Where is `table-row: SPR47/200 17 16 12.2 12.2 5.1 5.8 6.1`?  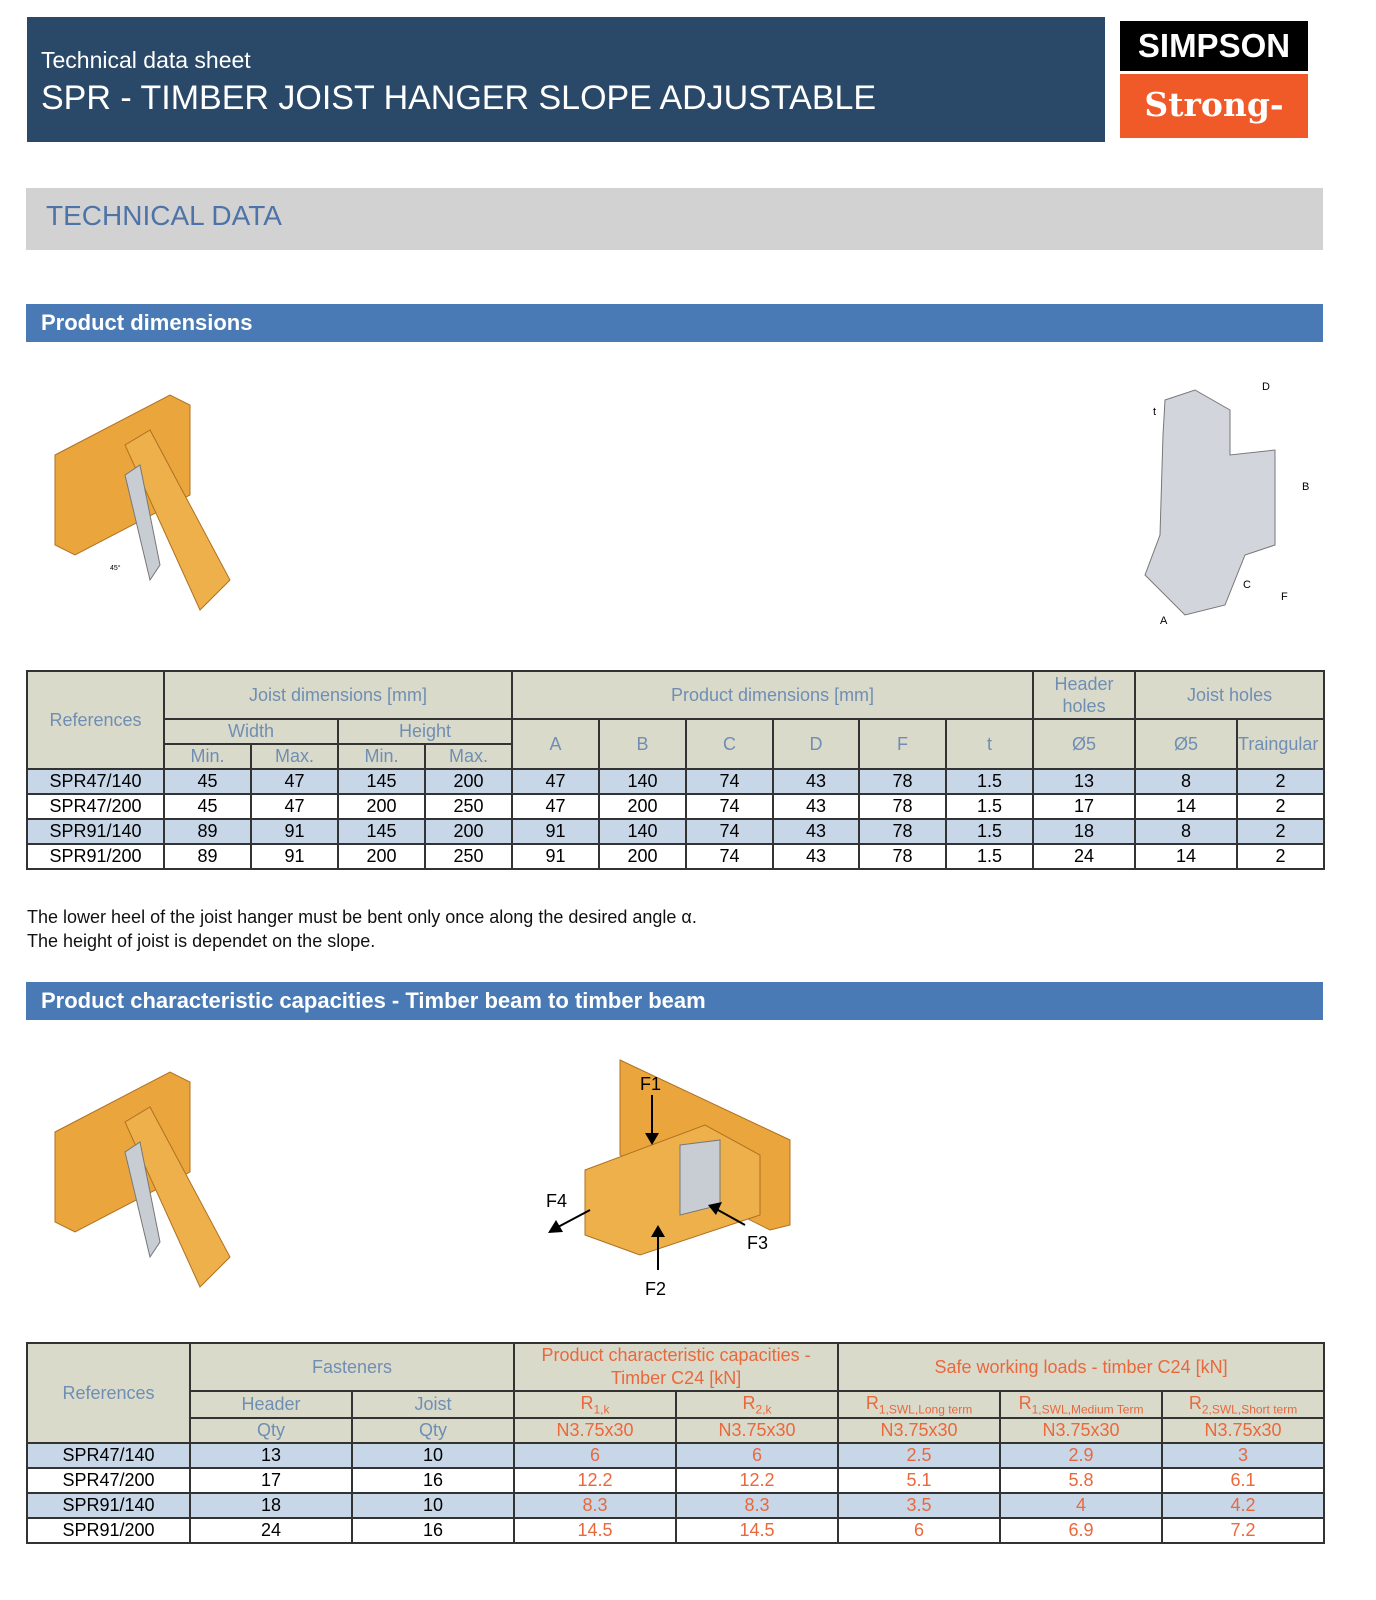 table-row: SPR47/200 17 16 12.2 12.2 5.1 5.8 6.1 is located at coordinates (676, 1480).